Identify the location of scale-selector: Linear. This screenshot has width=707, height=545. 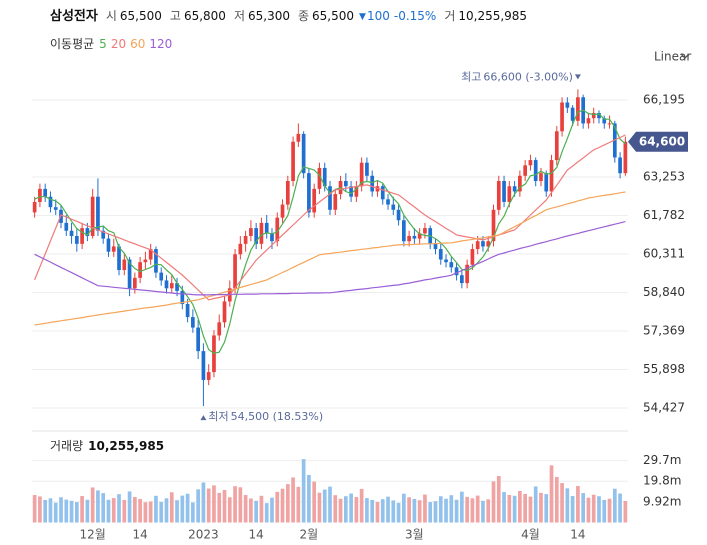
(672, 57).